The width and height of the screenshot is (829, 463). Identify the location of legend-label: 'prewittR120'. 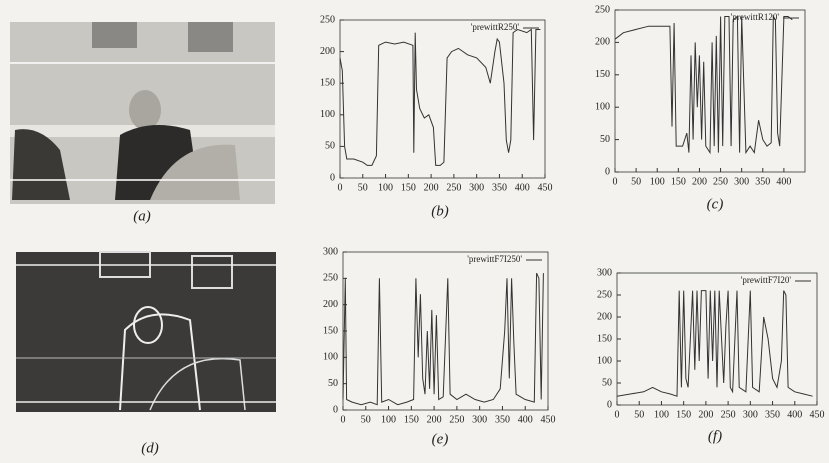
(755, 17).